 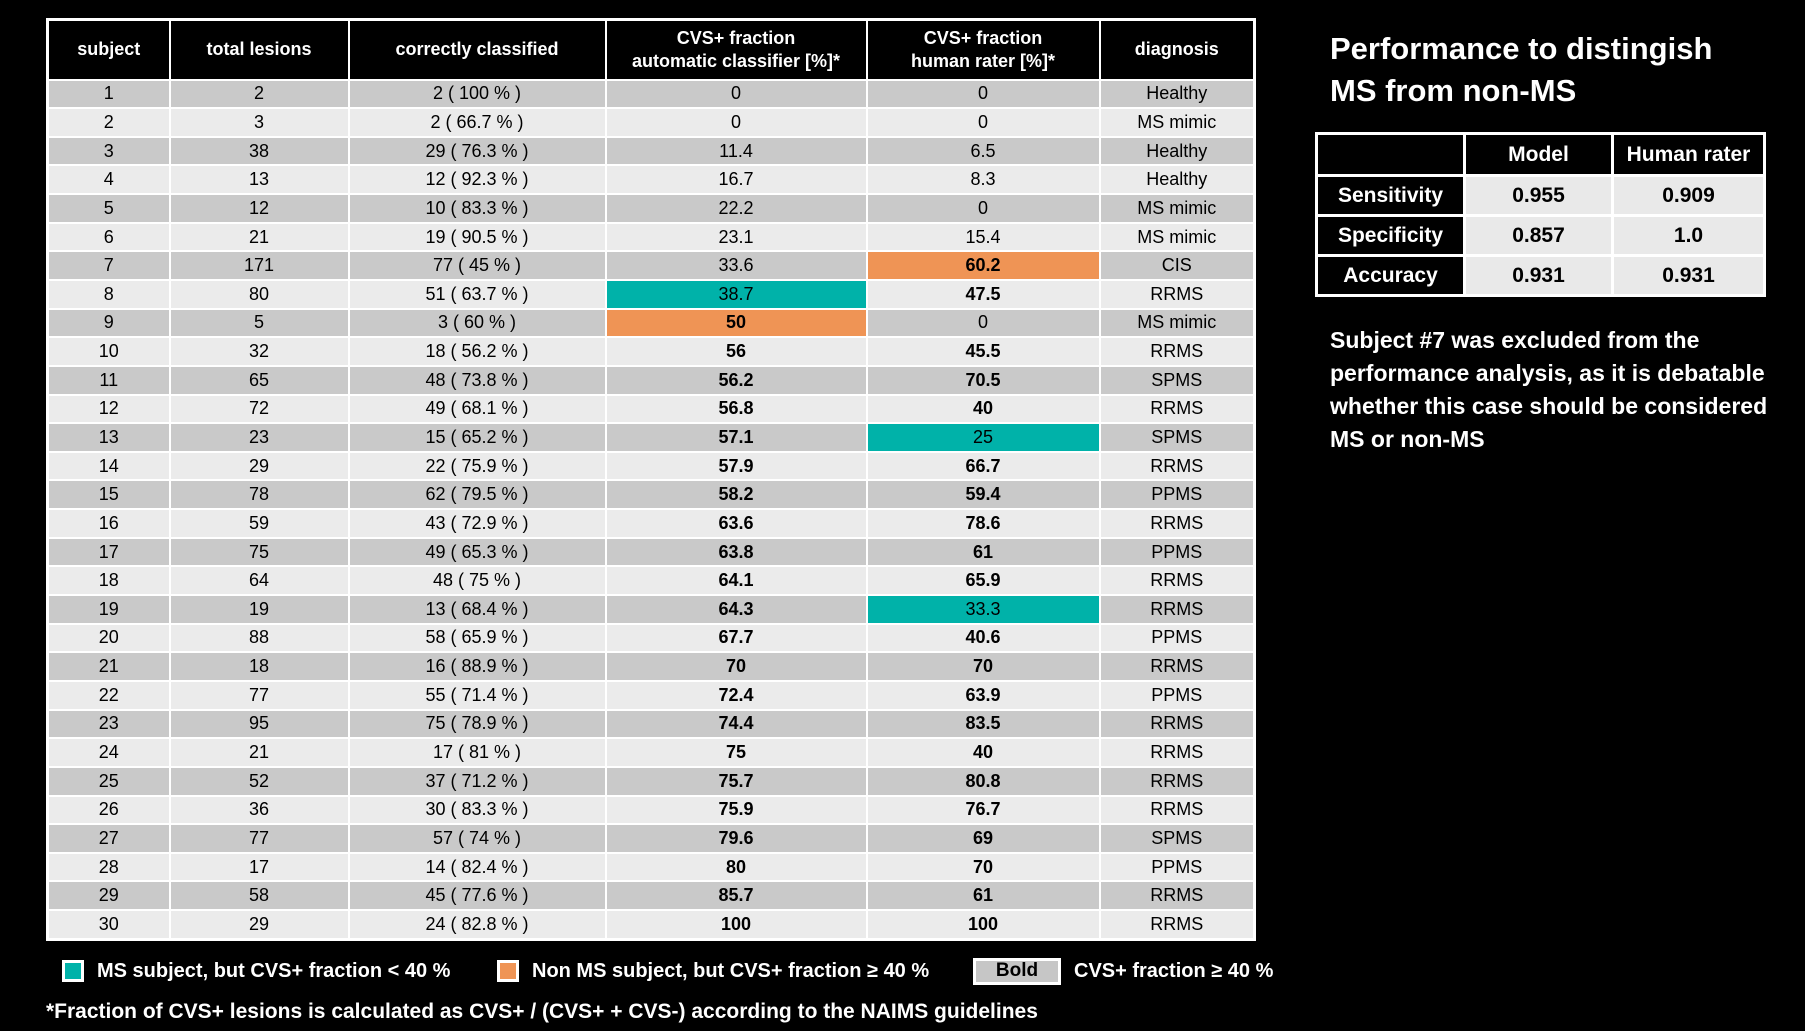 I want to click on auto-classifier-cell: 75, so click(x=736, y=752).